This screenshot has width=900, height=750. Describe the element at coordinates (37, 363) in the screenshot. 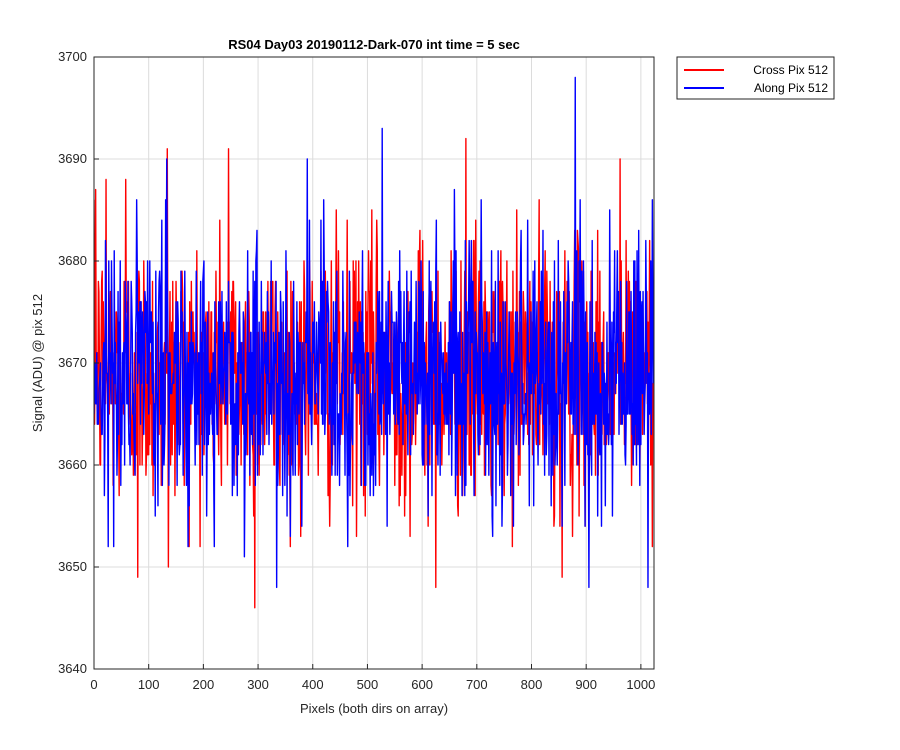

I see `y-axis-label: Signal (ADU) @ pix 512` at that location.